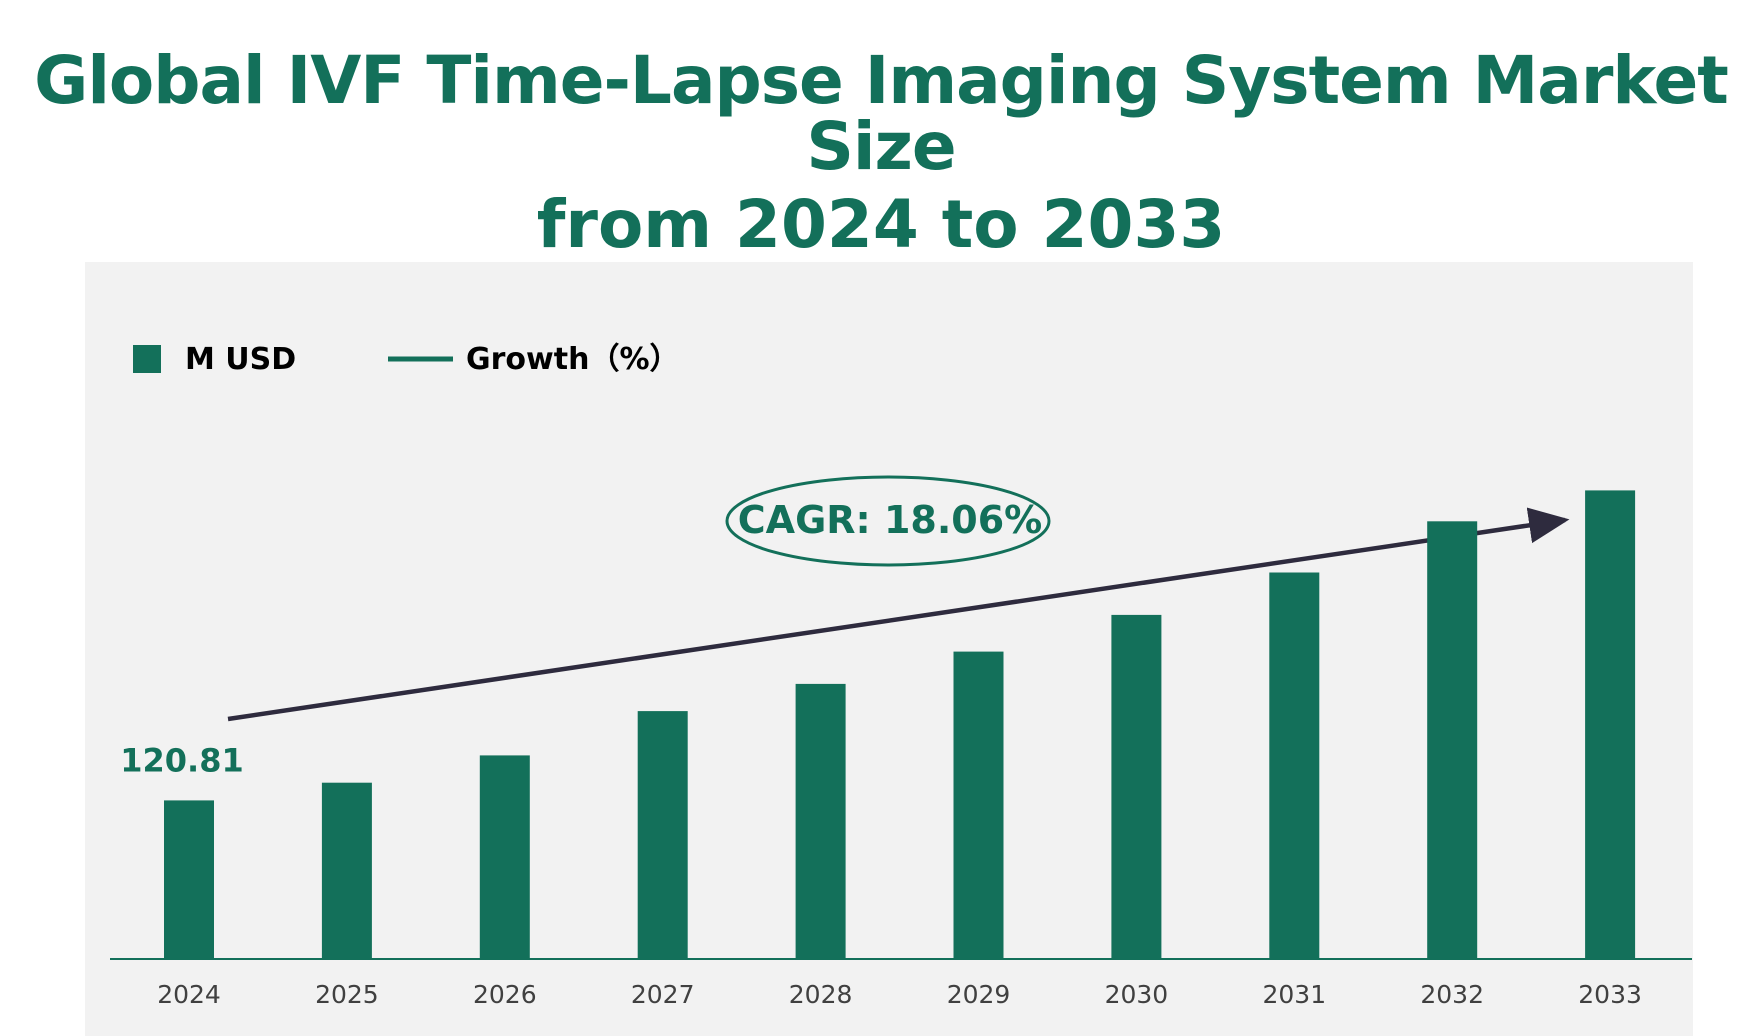  I want to click on bar-2031, so click(1294, 765).